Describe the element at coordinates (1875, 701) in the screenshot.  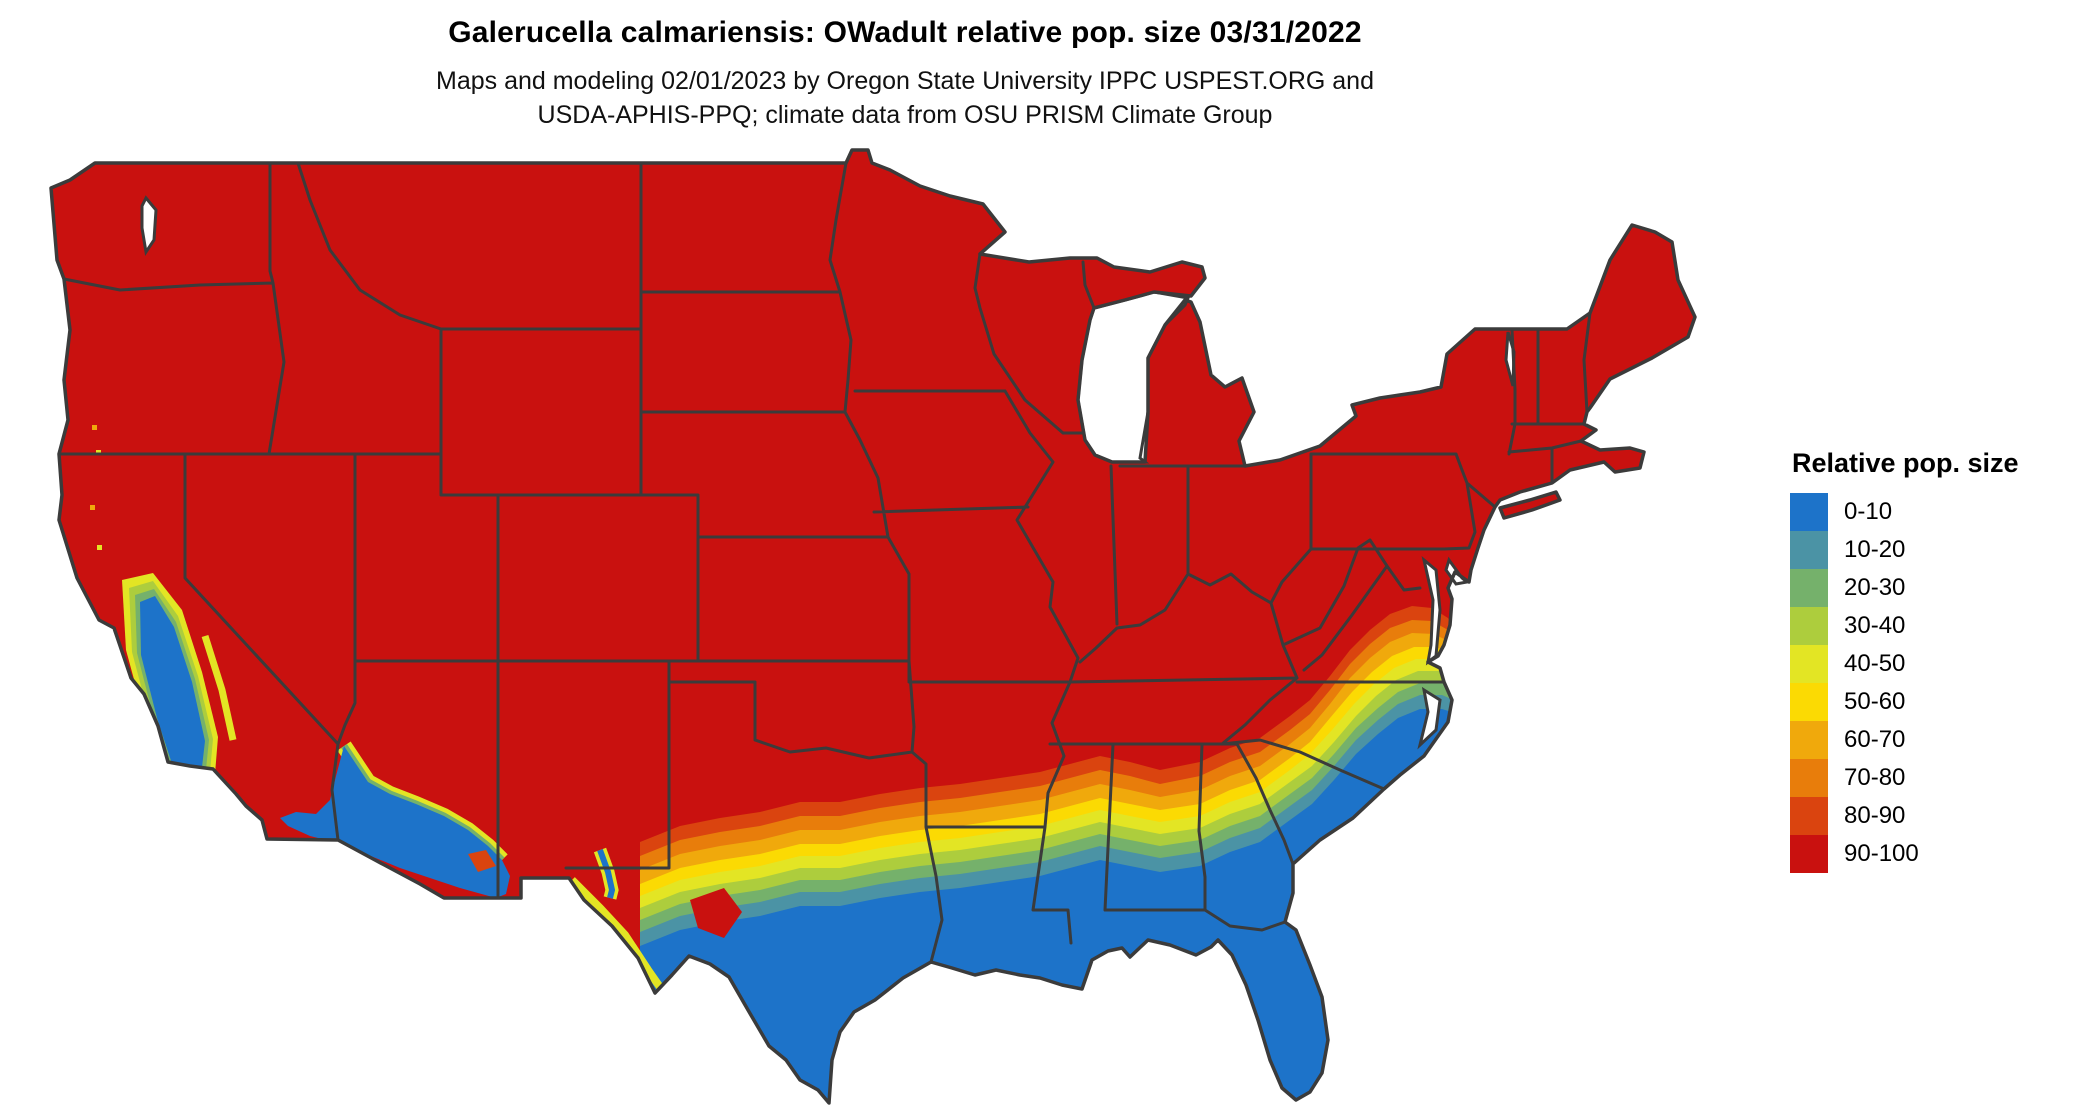
I see `legend-label-50-60: 50-60` at that location.